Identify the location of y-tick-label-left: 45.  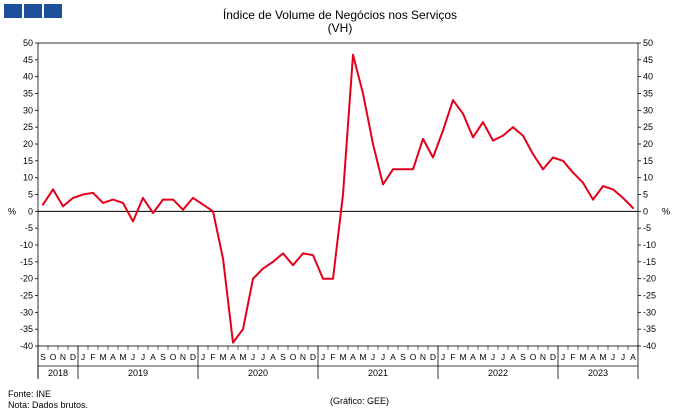
(28, 60).